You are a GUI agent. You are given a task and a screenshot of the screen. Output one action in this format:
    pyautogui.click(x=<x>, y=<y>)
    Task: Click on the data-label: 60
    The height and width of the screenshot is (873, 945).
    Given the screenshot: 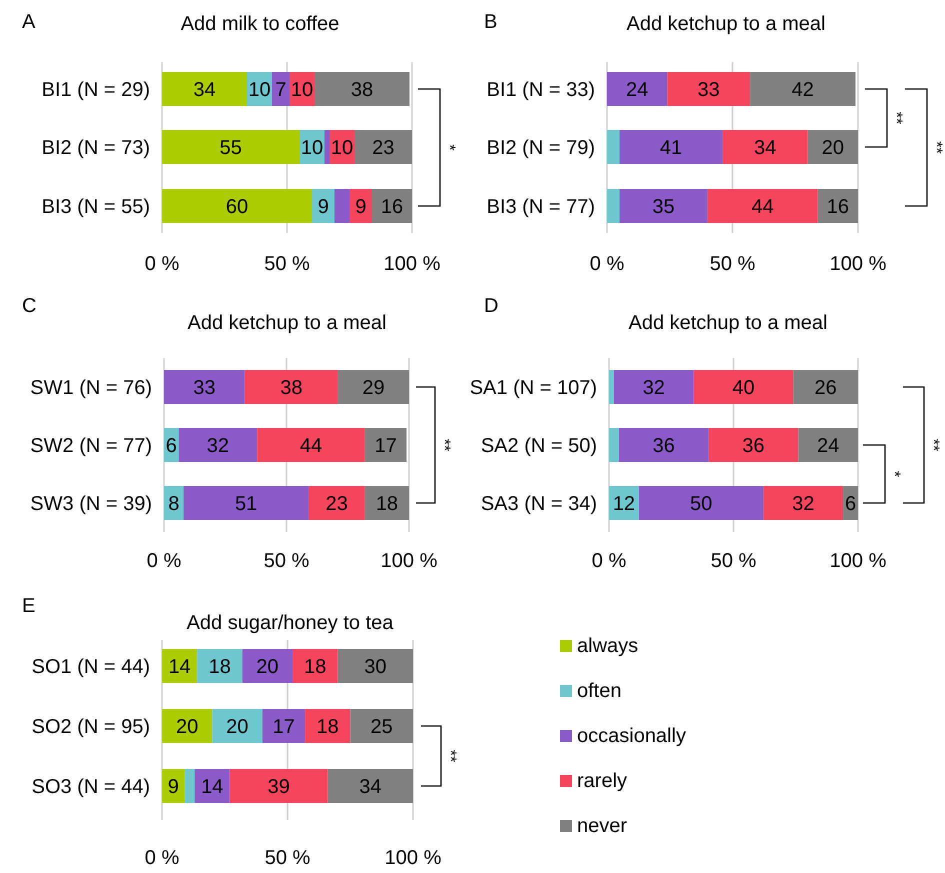 What is the action you would take?
    pyautogui.click(x=237, y=207)
    